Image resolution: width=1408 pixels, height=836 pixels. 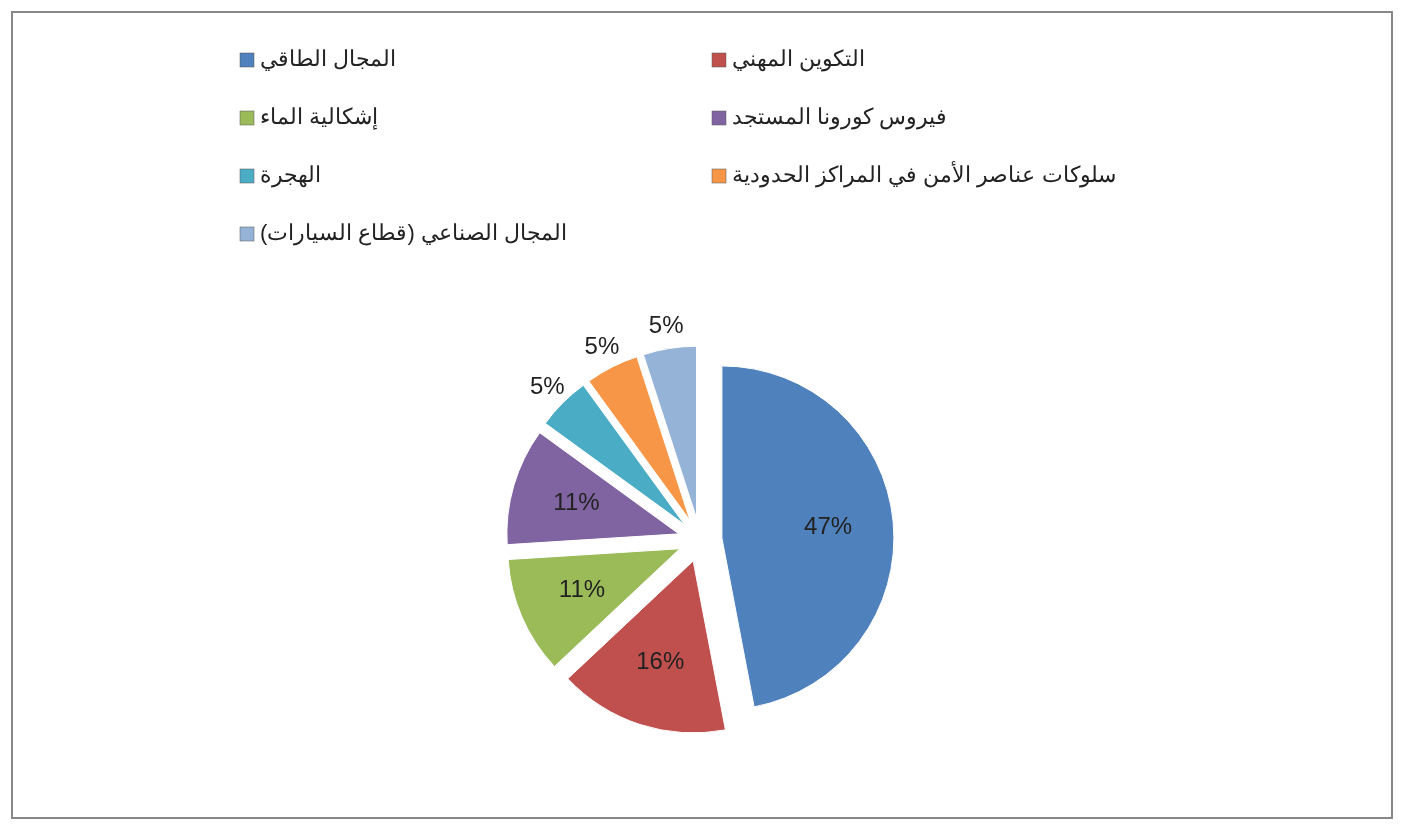 What do you see at coordinates (828, 526) in the screenshot?
I see `data-label: 47%` at bounding box center [828, 526].